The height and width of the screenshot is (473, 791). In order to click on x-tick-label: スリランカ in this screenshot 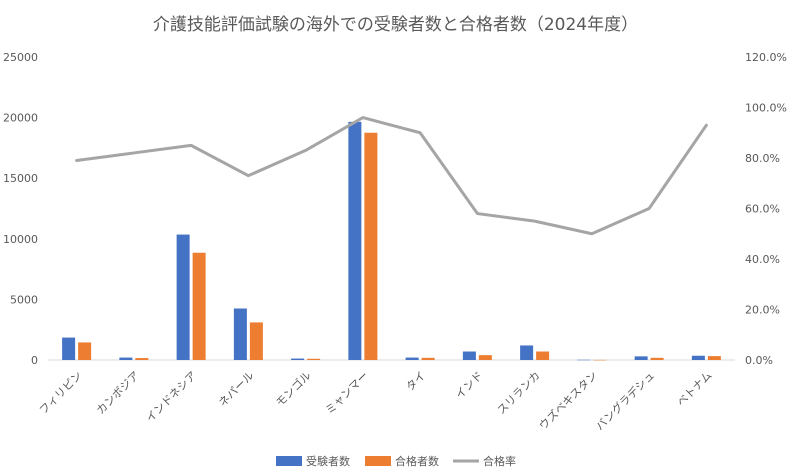, I will do `click(519, 393)`.